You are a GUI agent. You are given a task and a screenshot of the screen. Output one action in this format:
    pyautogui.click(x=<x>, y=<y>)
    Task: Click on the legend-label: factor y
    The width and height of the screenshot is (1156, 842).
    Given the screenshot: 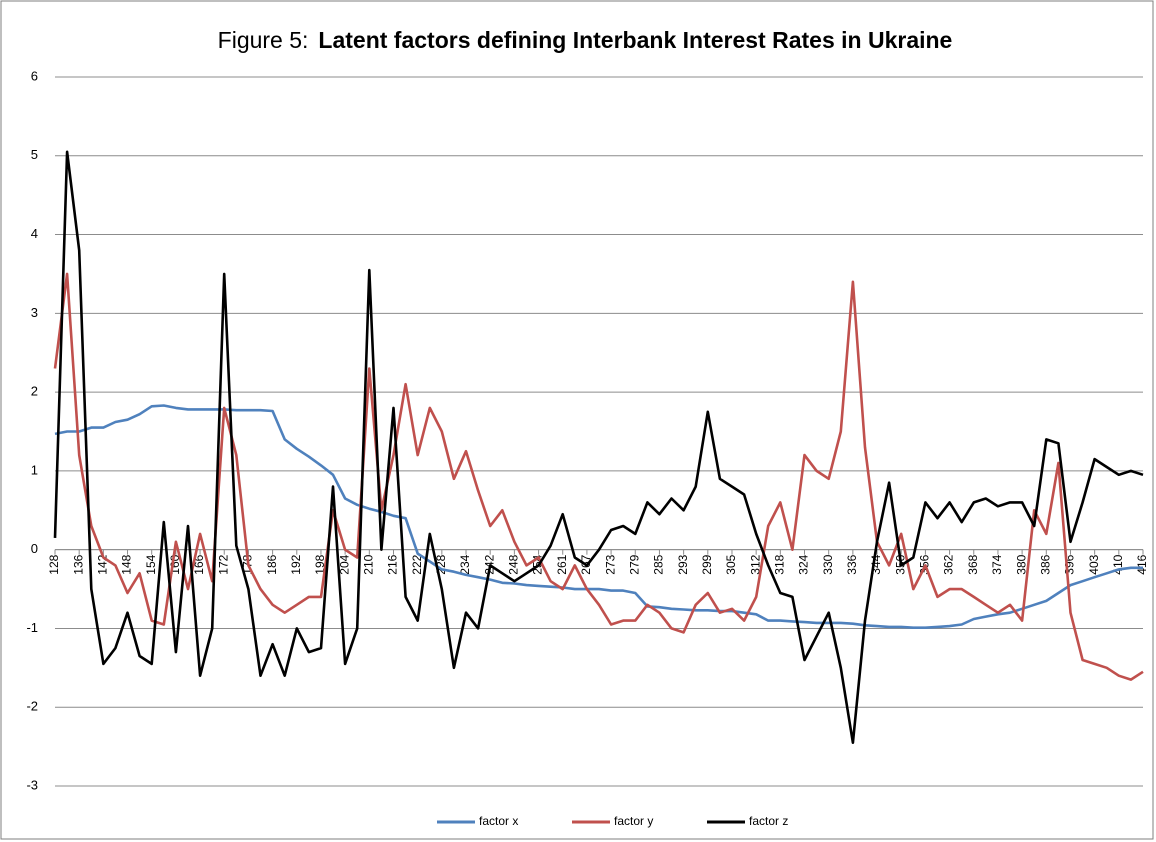 What is the action you would take?
    pyautogui.click(x=633, y=821)
    